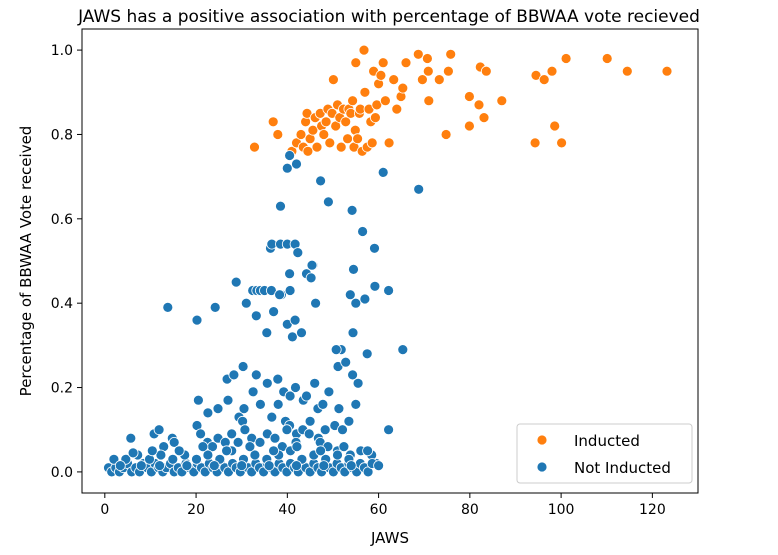  What do you see at coordinates (604, 453) in the screenshot?
I see `legend-box` at bounding box center [604, 453].